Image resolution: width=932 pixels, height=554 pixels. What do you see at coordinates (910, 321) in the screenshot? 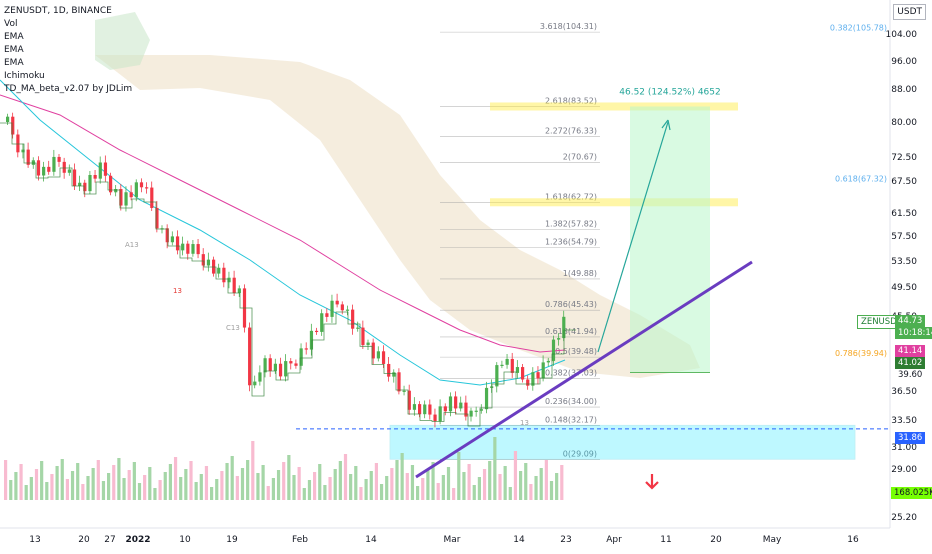
I see `last-price-badge: 44.73` at bounding box center [910, 321].